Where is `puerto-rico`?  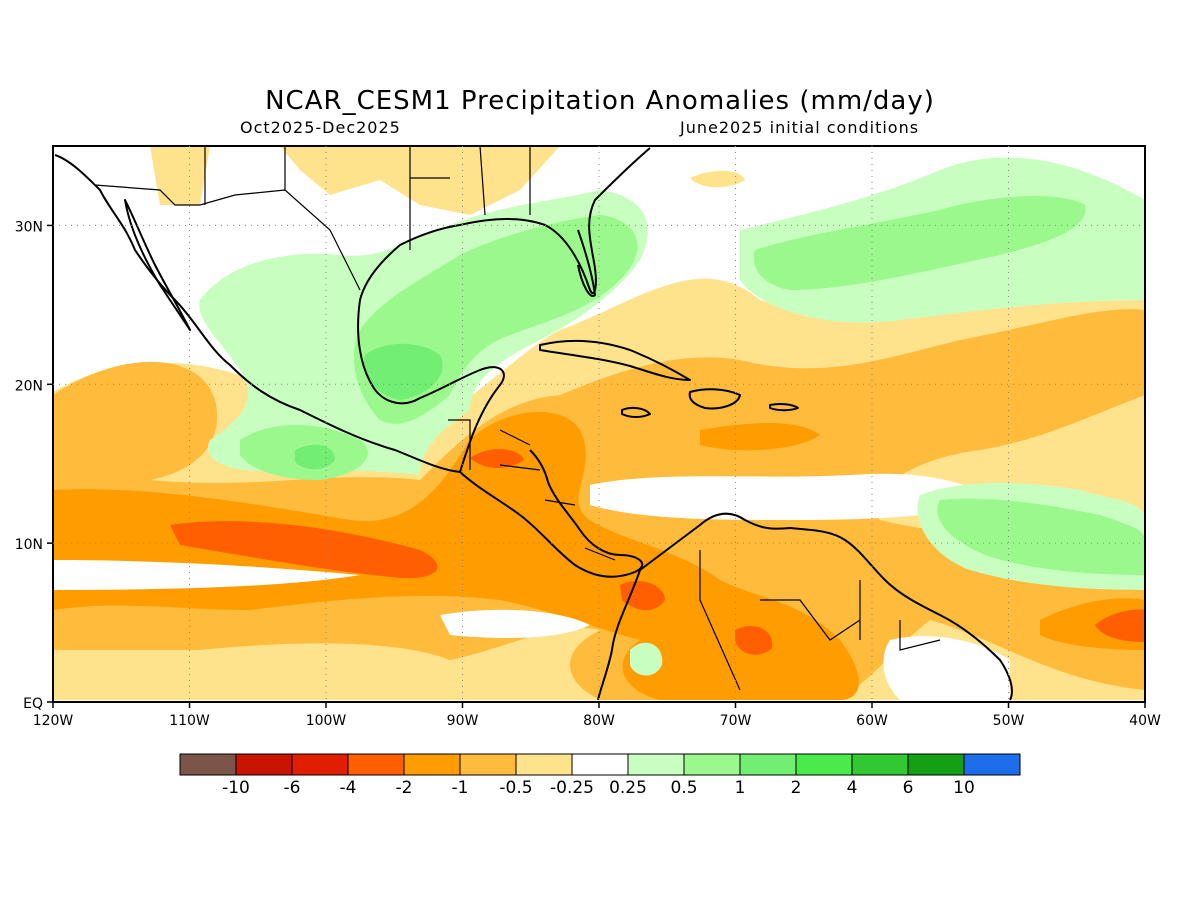 puerto-rico is located at coordinates (784, 407).